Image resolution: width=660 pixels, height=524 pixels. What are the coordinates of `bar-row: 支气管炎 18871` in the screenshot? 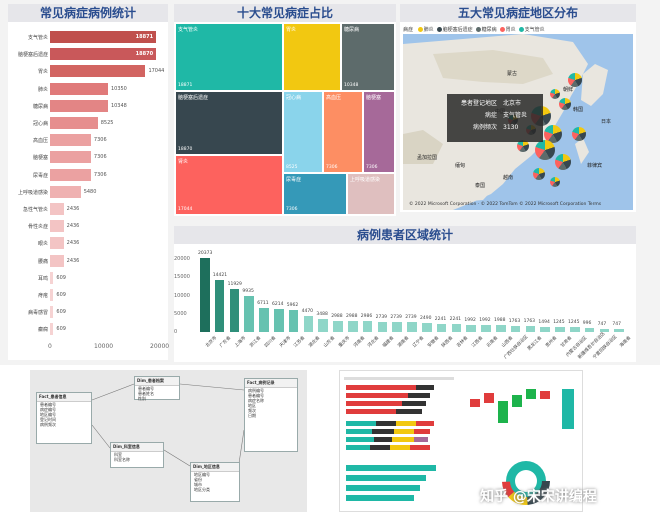 It's located at (88, 37).